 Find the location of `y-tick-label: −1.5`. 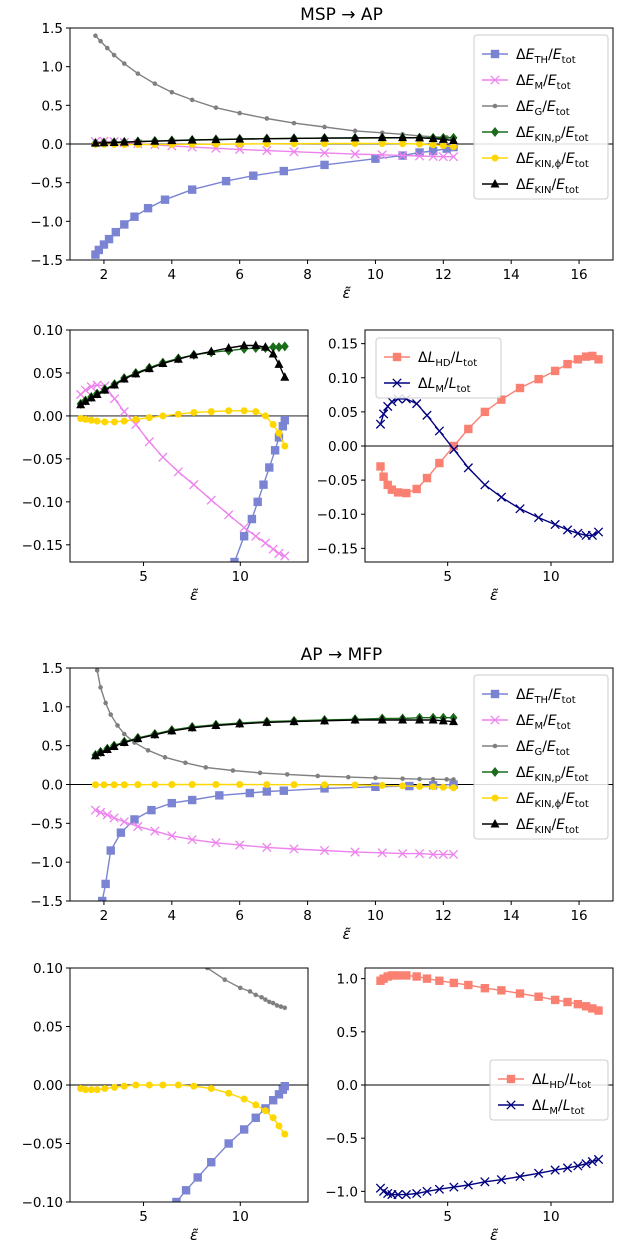

y-tick-label: −1.5 is located at coordinates (46, 261).